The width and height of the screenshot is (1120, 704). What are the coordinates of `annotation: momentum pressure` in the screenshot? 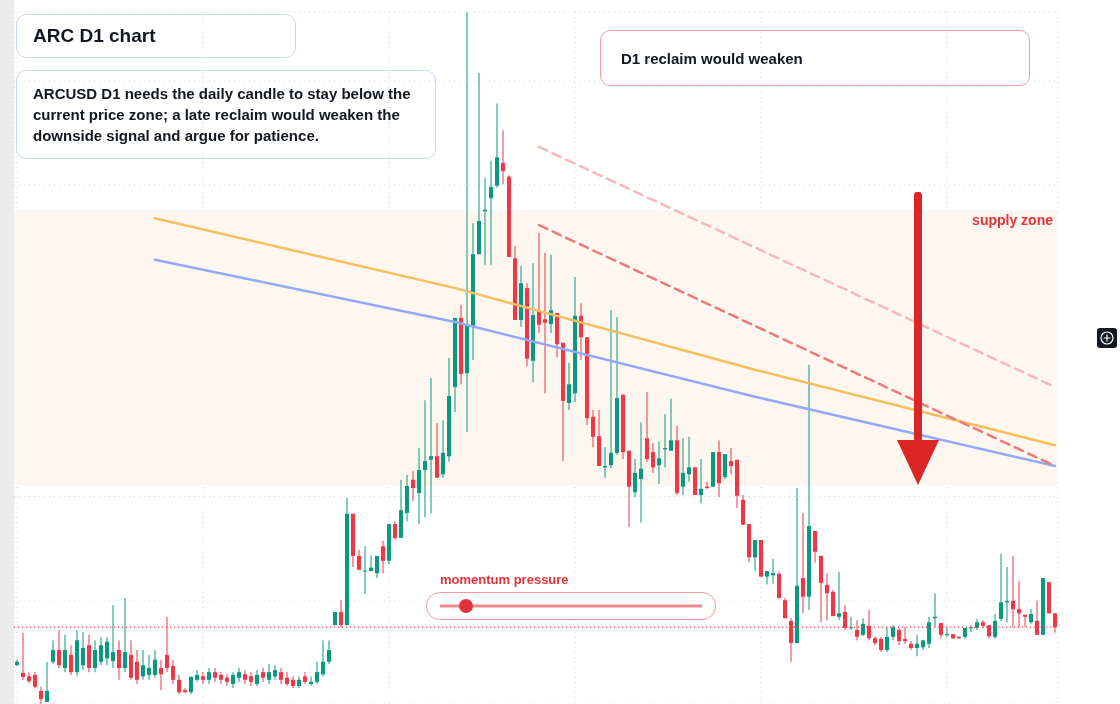 It's located at (504, 579).